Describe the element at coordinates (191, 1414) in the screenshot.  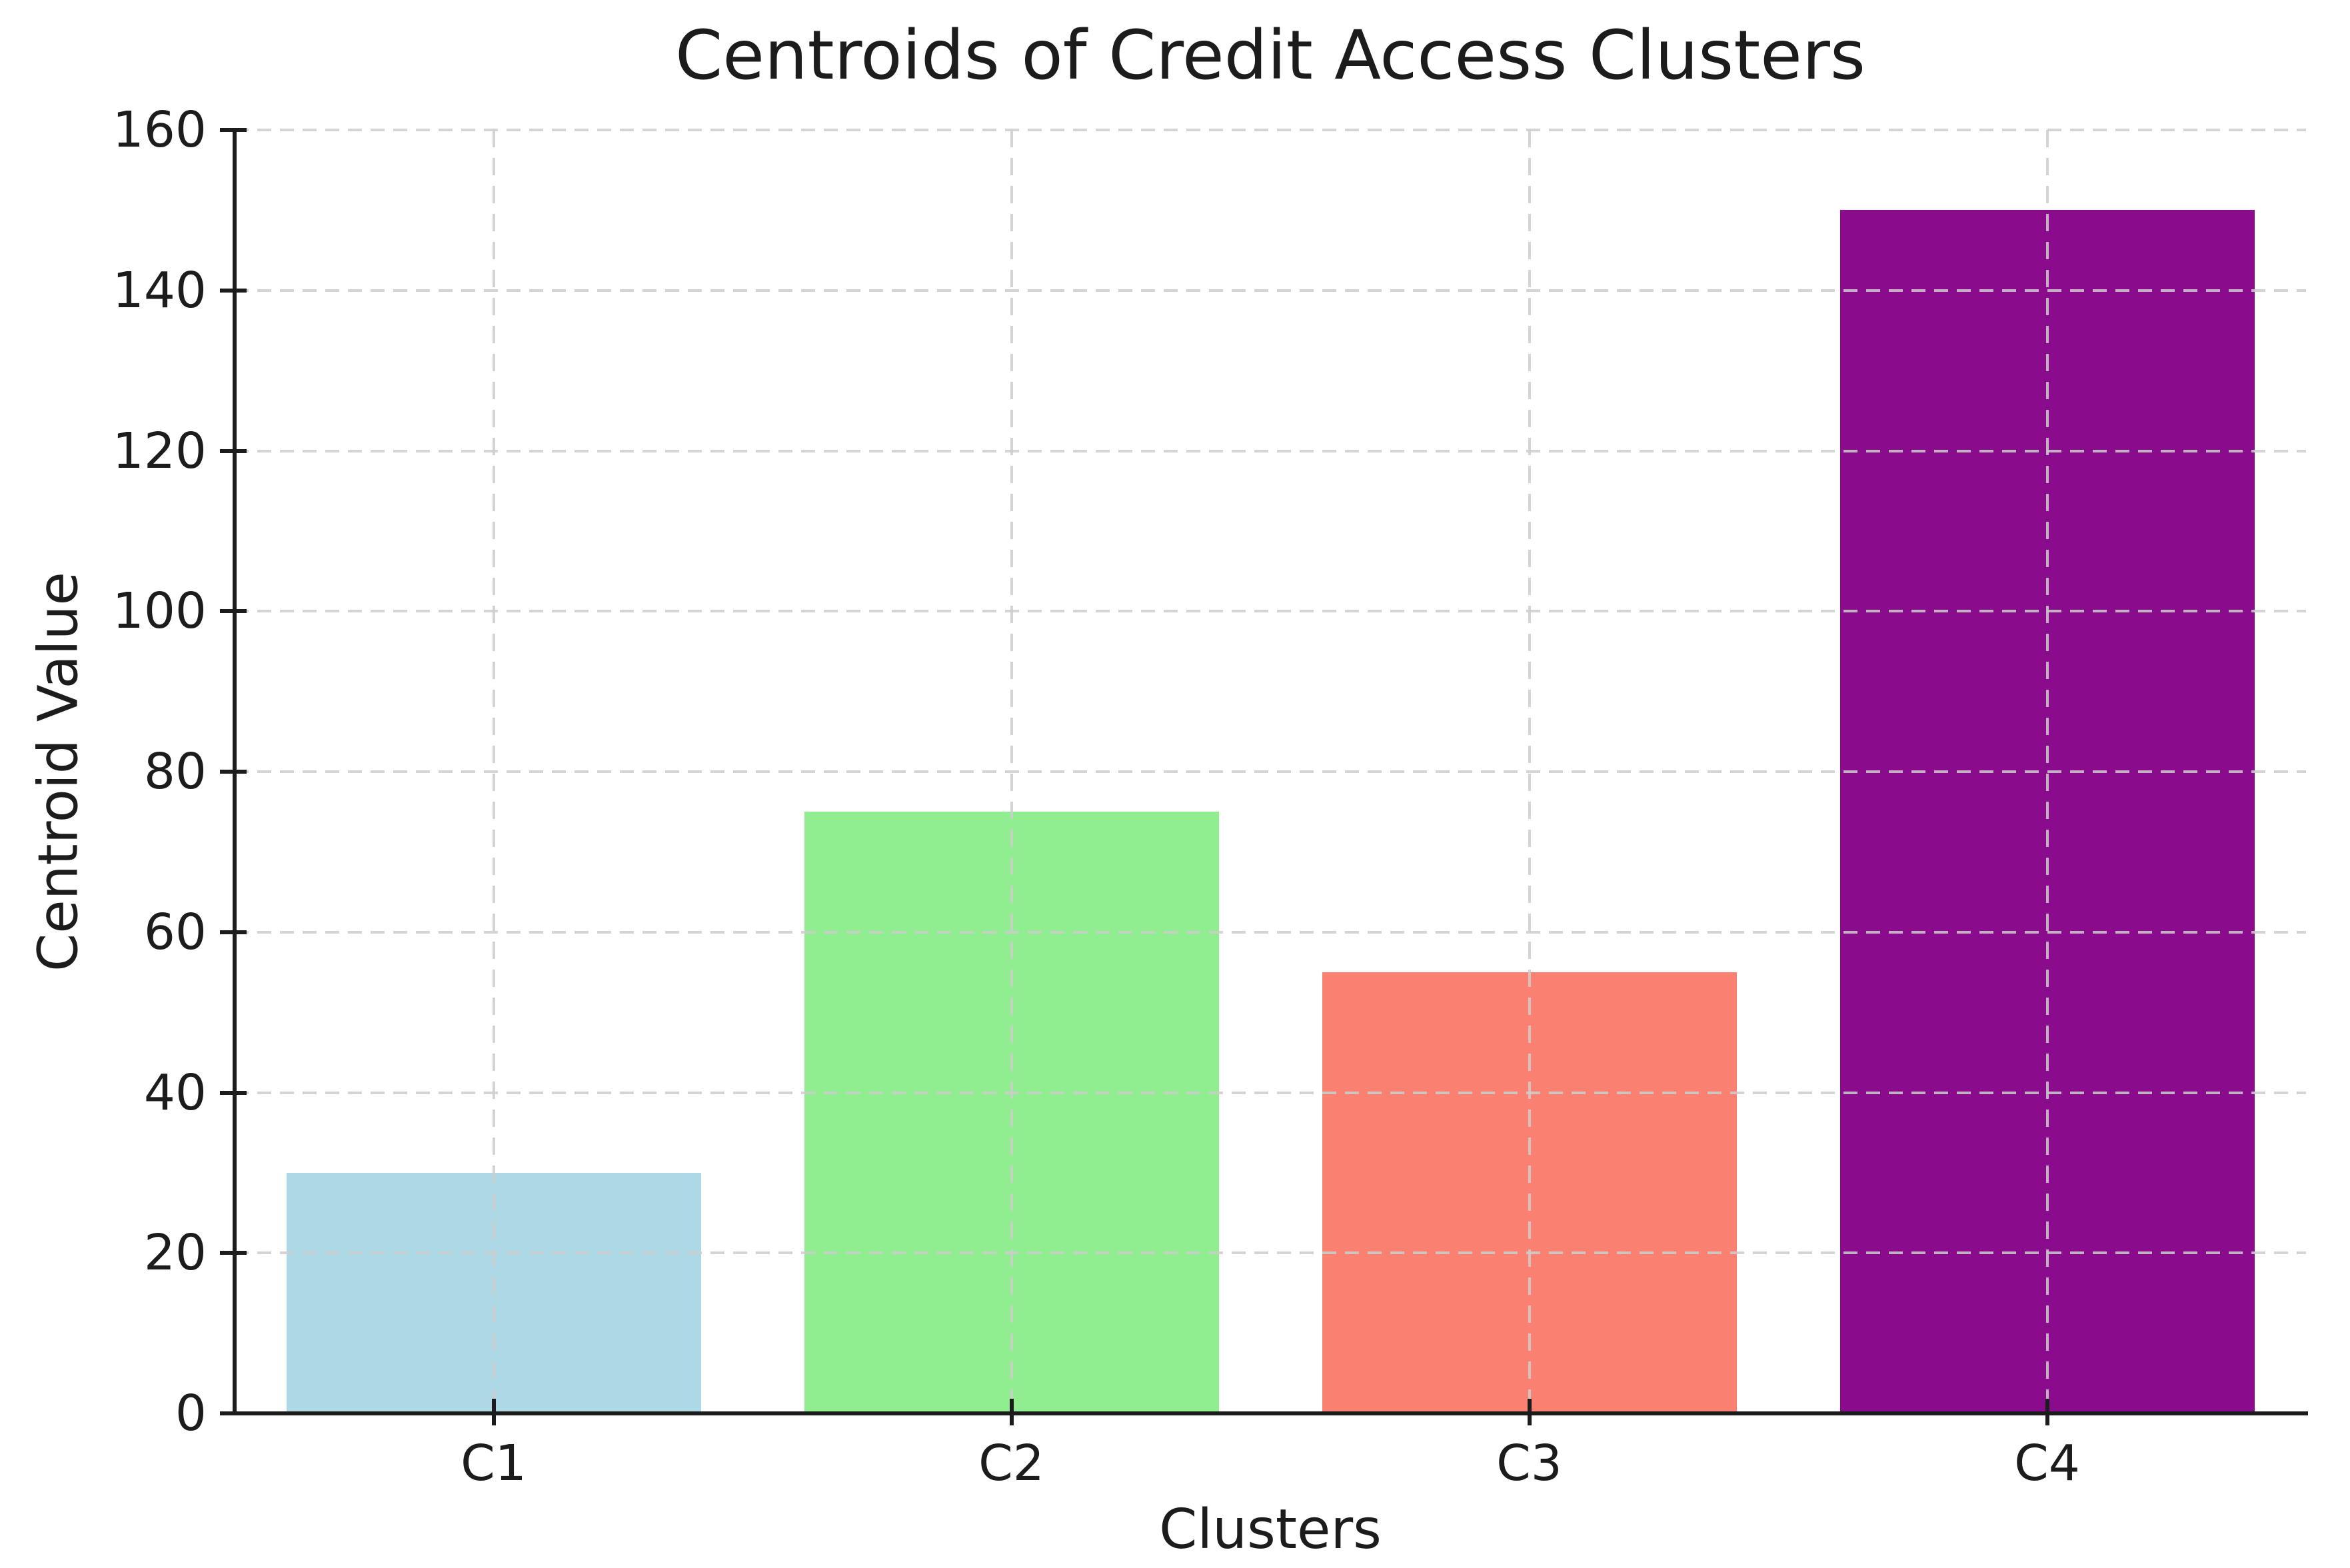
I see `y-tick-label-0: 0` at that location.